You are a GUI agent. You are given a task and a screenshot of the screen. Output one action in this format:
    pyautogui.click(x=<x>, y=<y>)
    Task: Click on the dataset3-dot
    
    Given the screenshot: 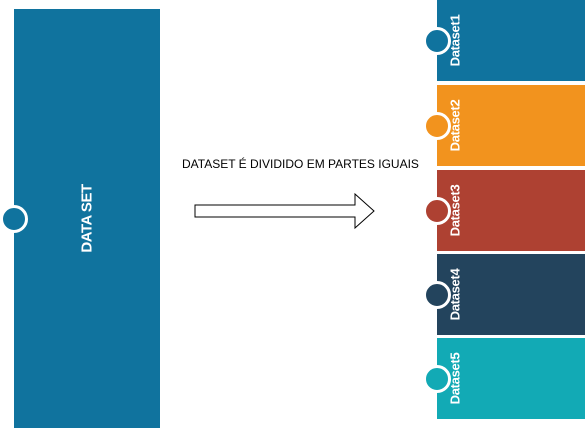 What is the action you would take?
    pyautogui.click(x=437, y=211)
    